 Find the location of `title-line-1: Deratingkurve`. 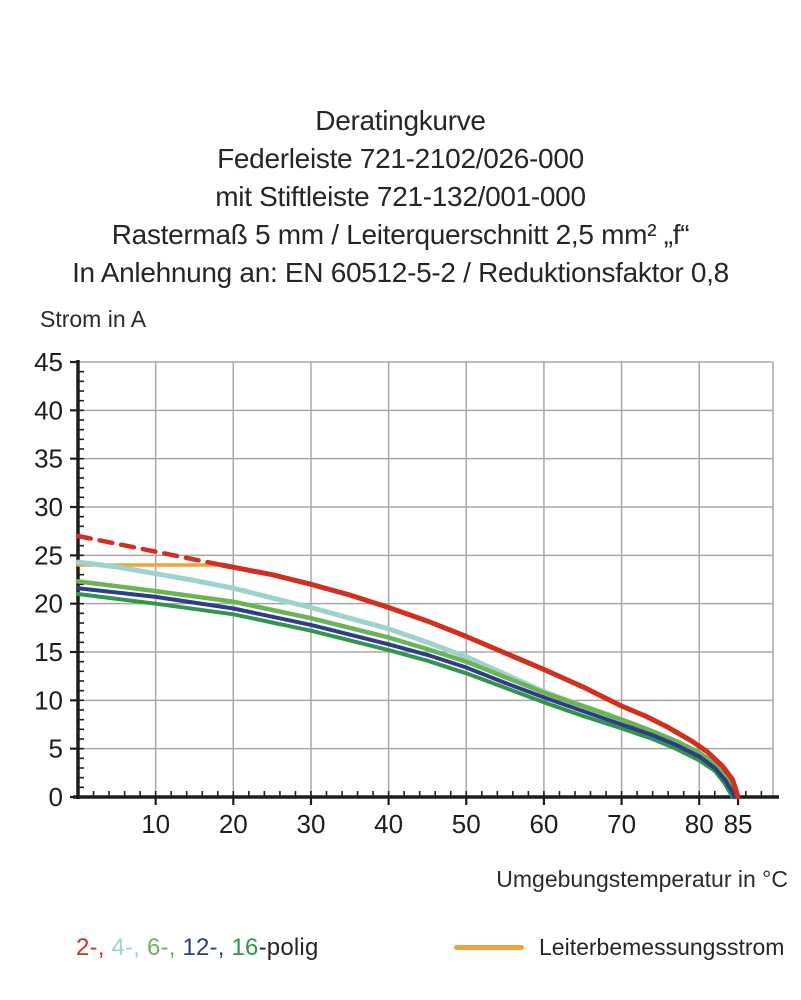

title-line-1: Deratingkurve is located at coordinates (400, 120).